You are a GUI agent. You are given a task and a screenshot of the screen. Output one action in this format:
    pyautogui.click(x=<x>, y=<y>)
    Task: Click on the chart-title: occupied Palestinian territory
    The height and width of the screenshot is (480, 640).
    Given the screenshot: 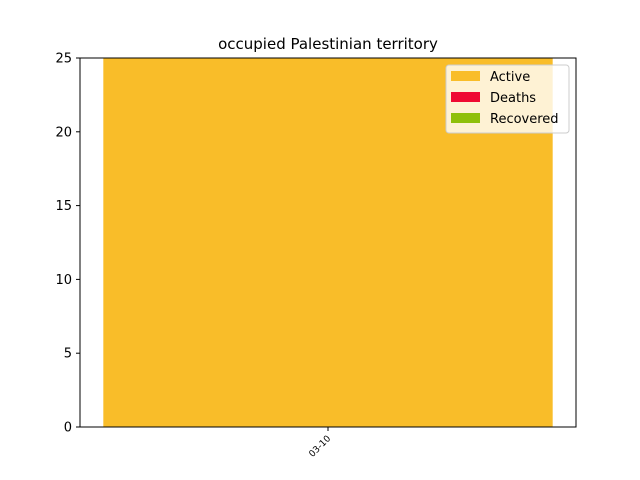 What is the action you would take?
    pyautogui.click(x=328, y=44)
    